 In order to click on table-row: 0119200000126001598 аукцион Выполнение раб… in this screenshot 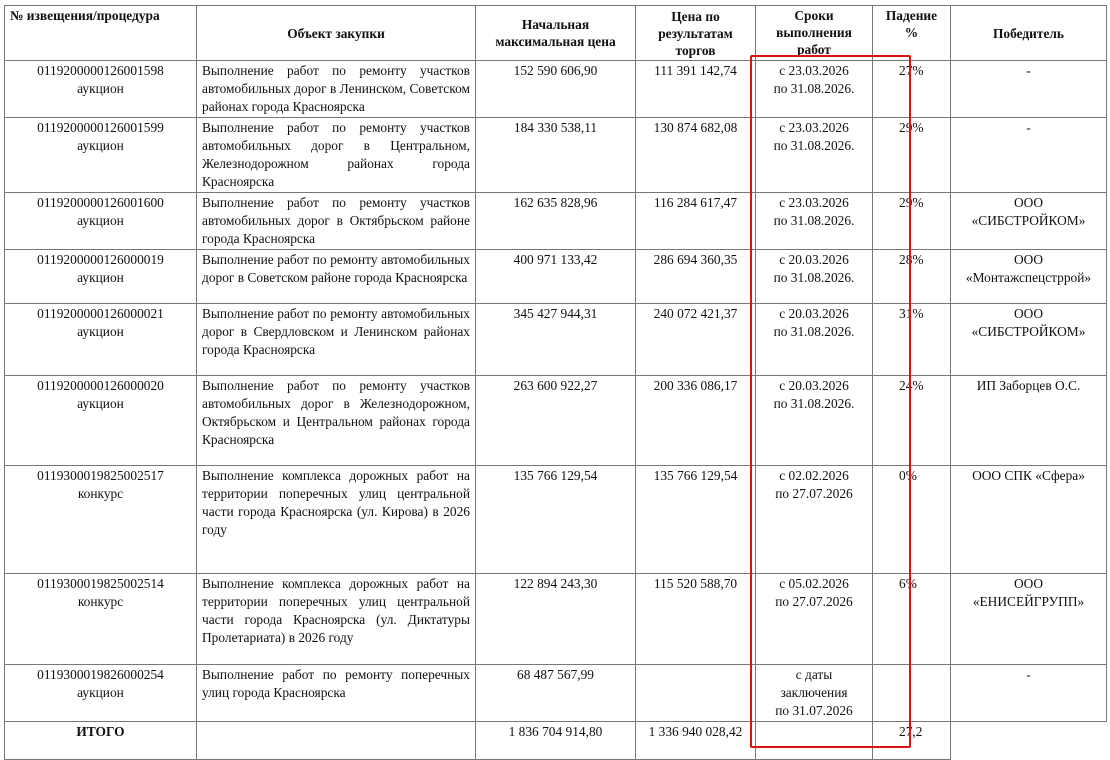, I will do `click(555, 89)`.